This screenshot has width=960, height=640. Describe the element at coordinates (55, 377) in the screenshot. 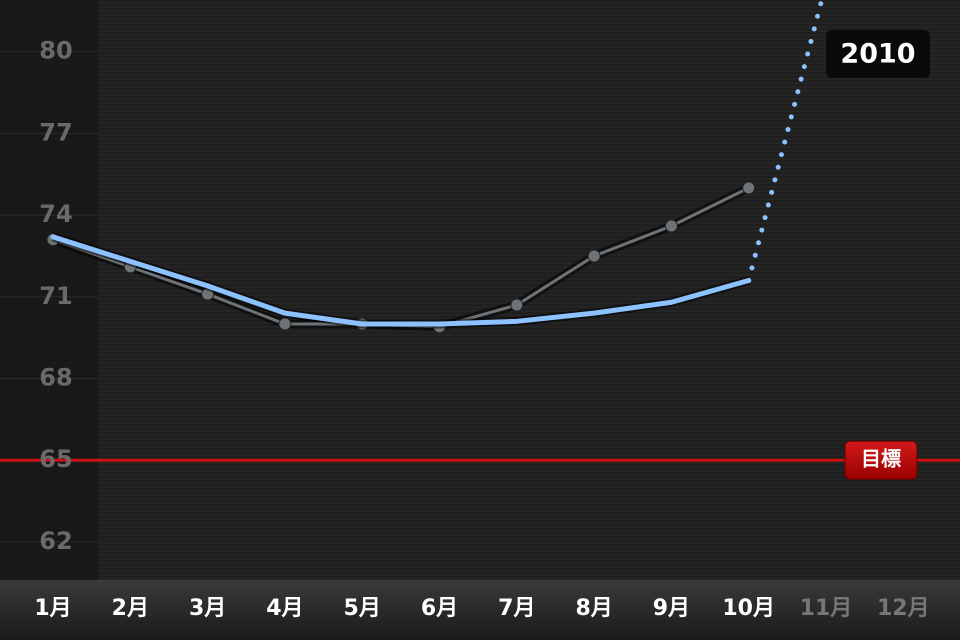

I see `y-tick-label: 68` at that location.